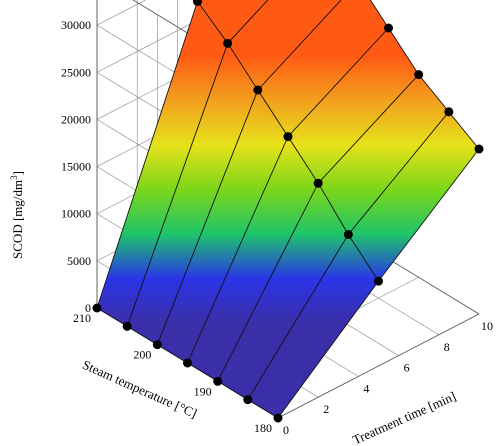  What do you see at coordinates (121, 13) in the screenshot?
I see `gridline` at bounding box center [121, 13].